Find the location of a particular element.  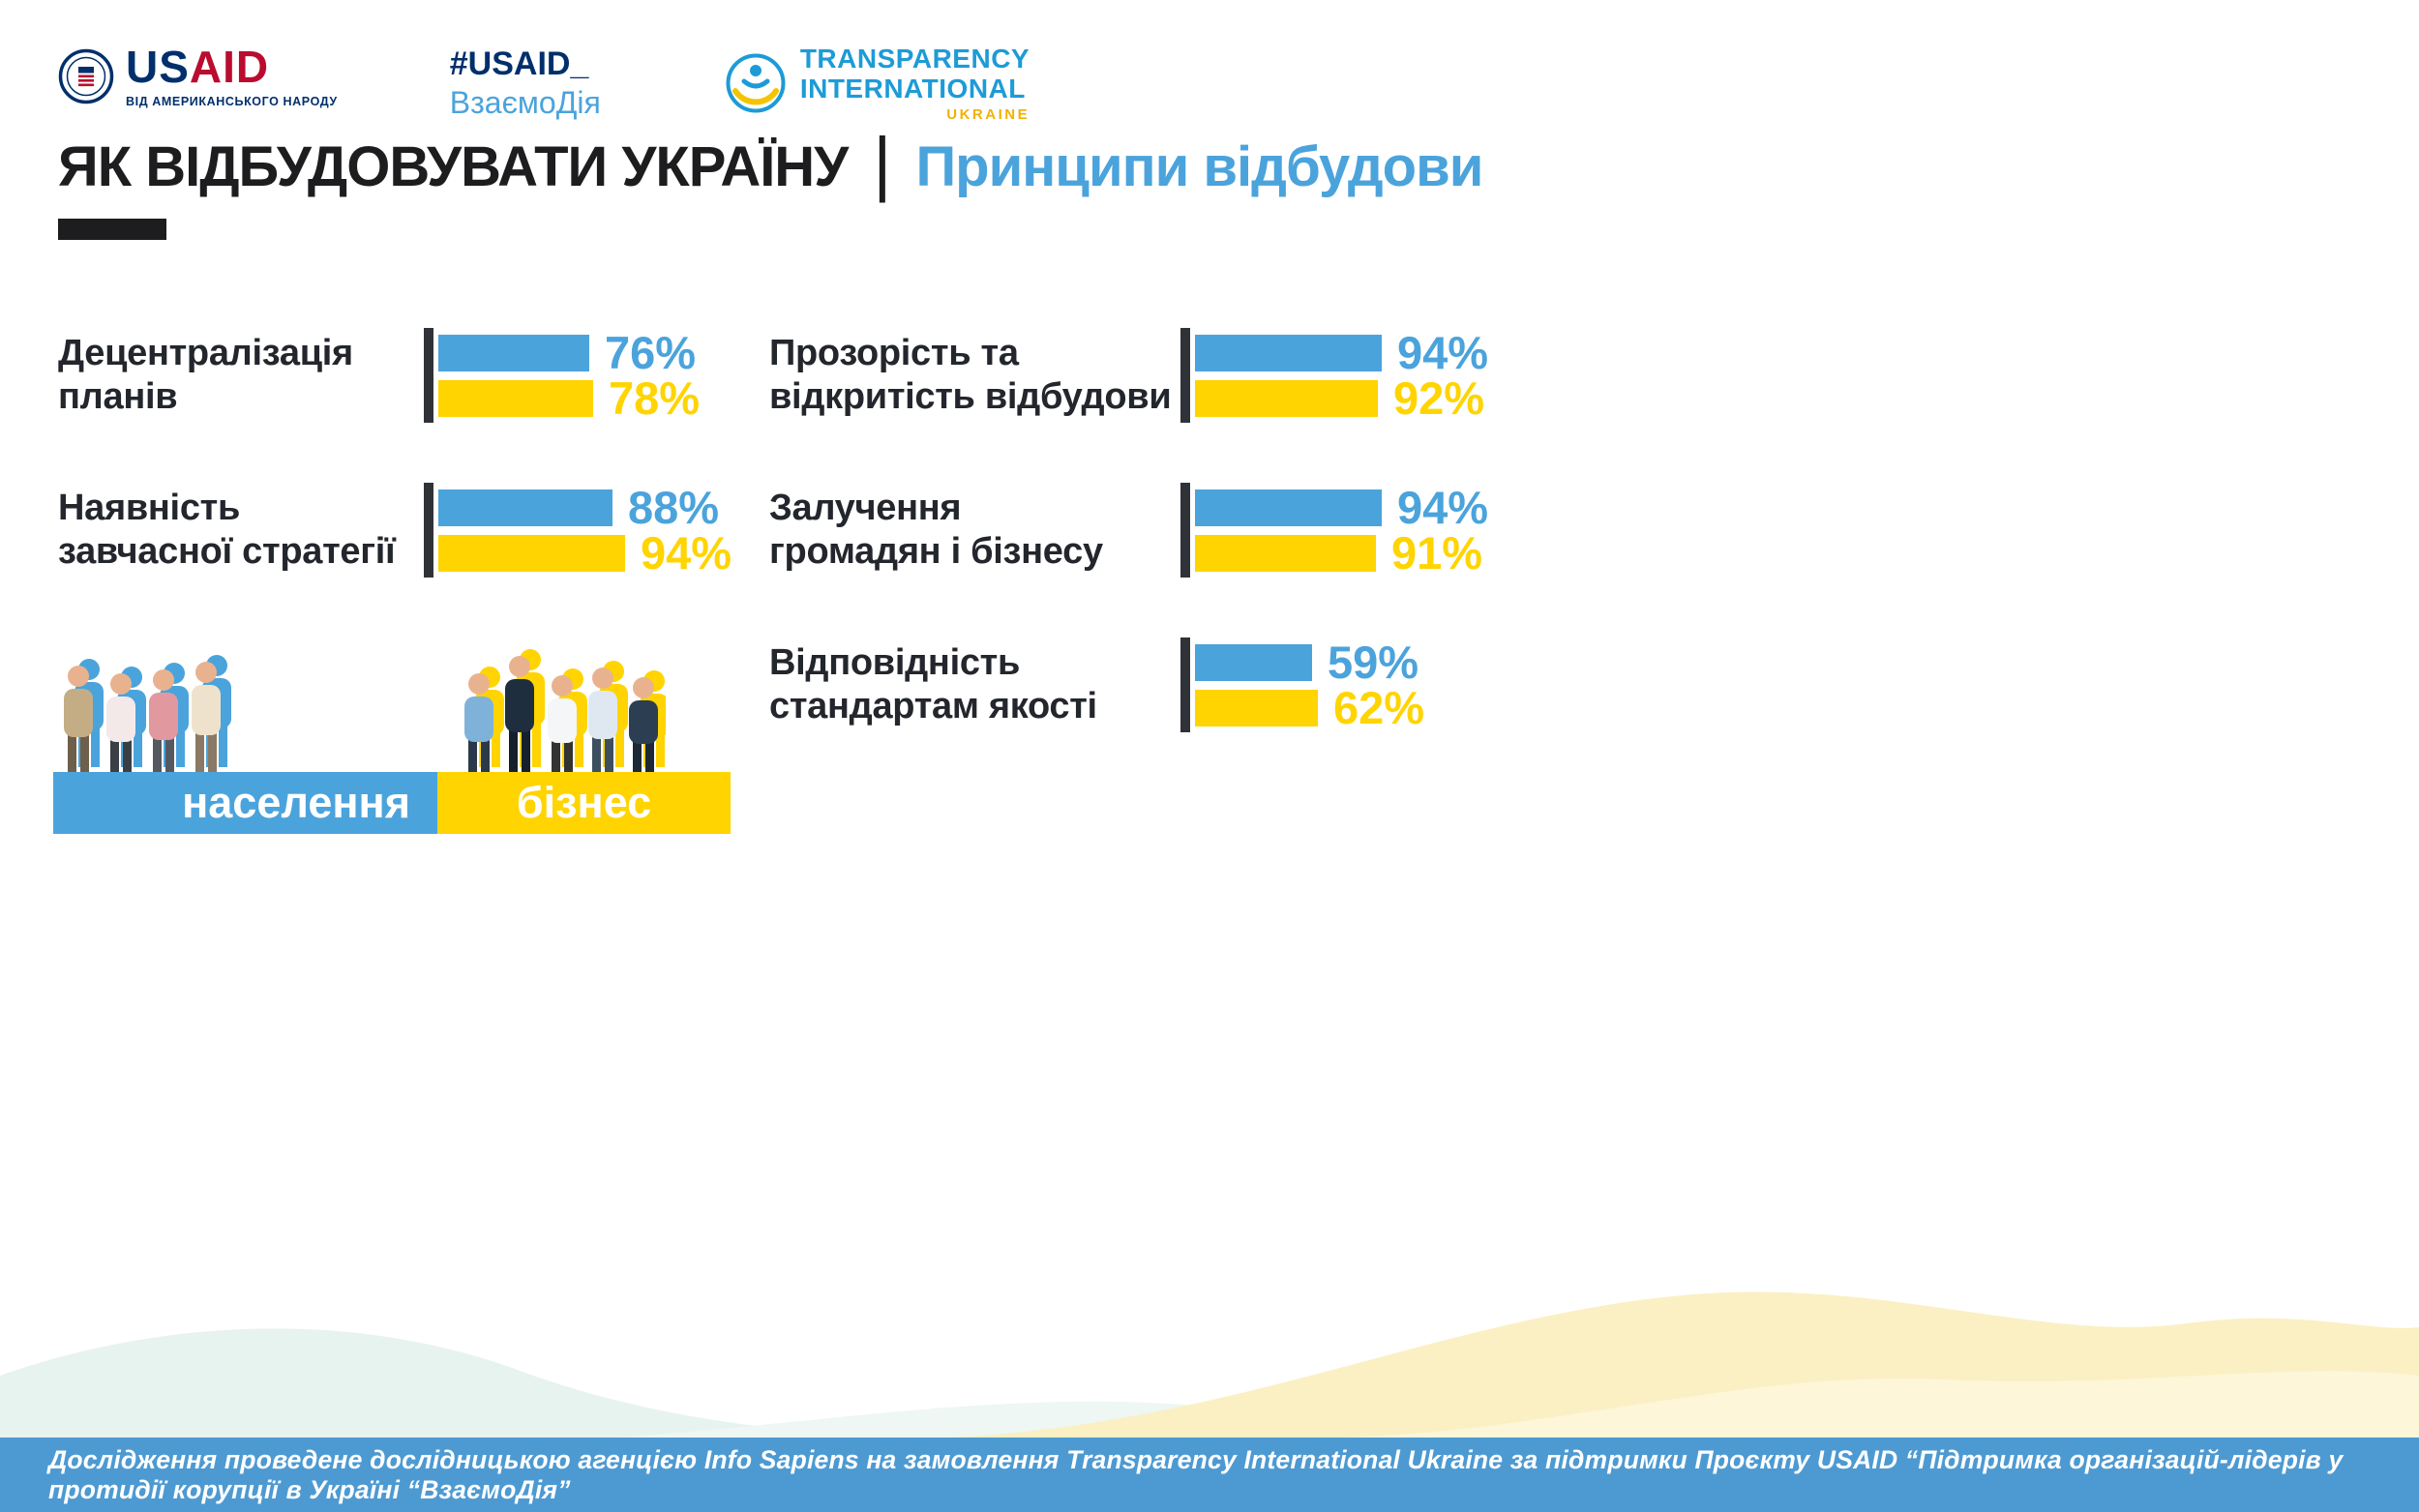

usaid-logo: USAID ВІД АМЕРИКАНСЬКОГО НАРОДУ is located at coordinates (198, 76).